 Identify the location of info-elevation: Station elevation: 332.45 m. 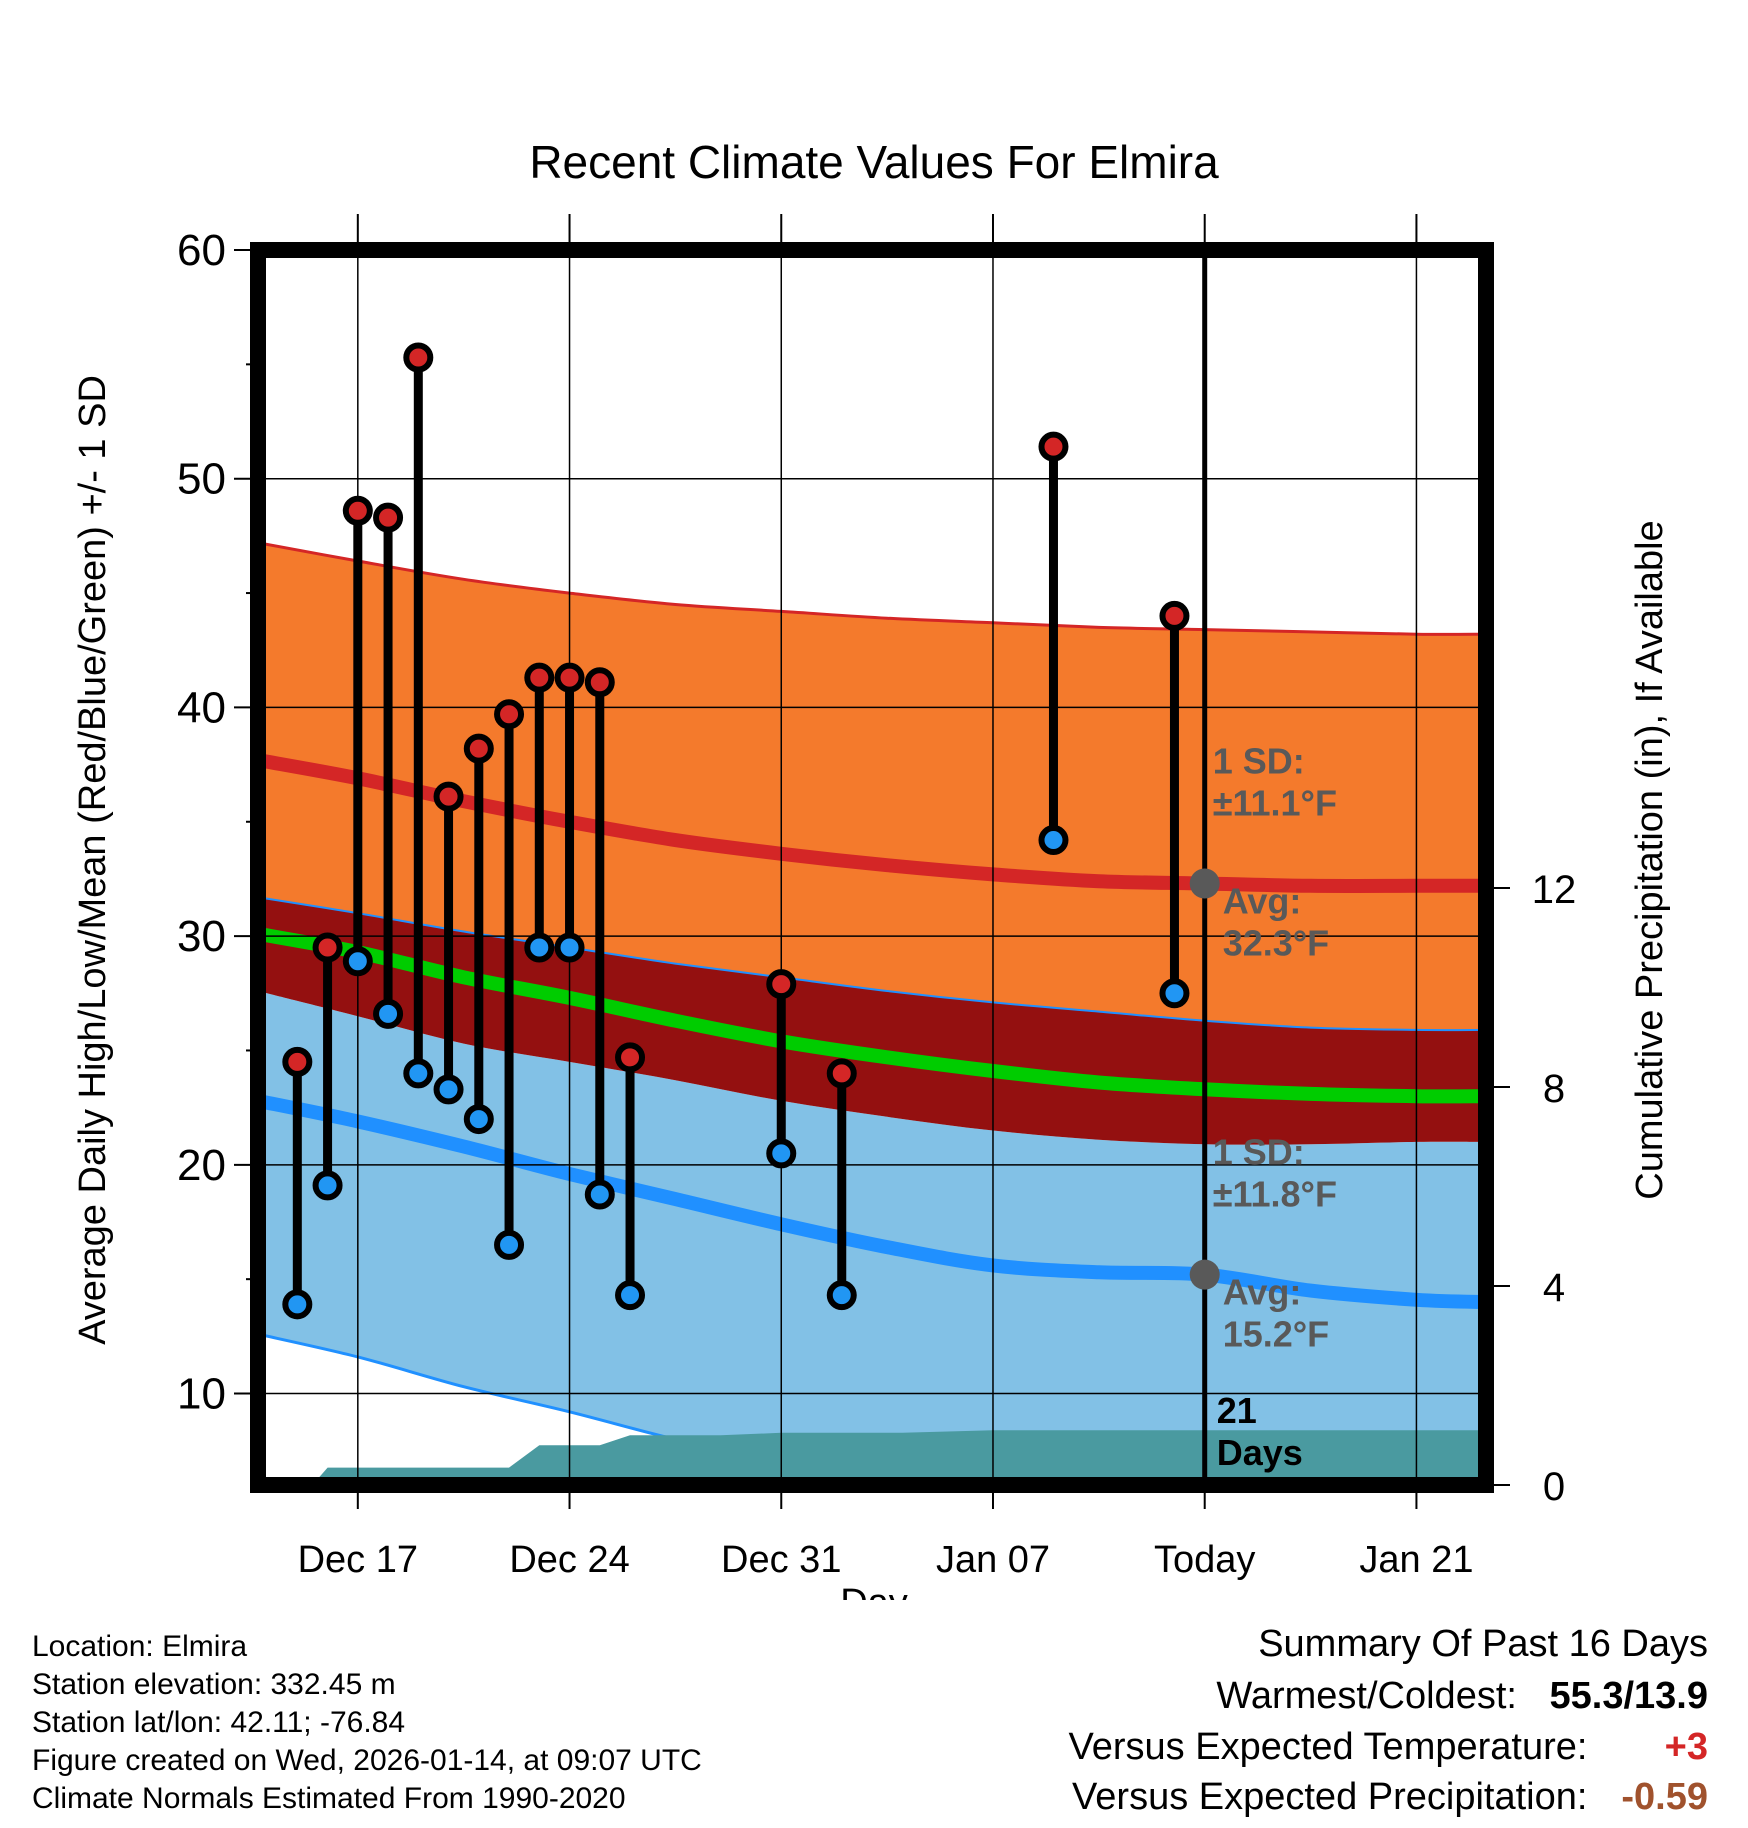
(214, 1684).